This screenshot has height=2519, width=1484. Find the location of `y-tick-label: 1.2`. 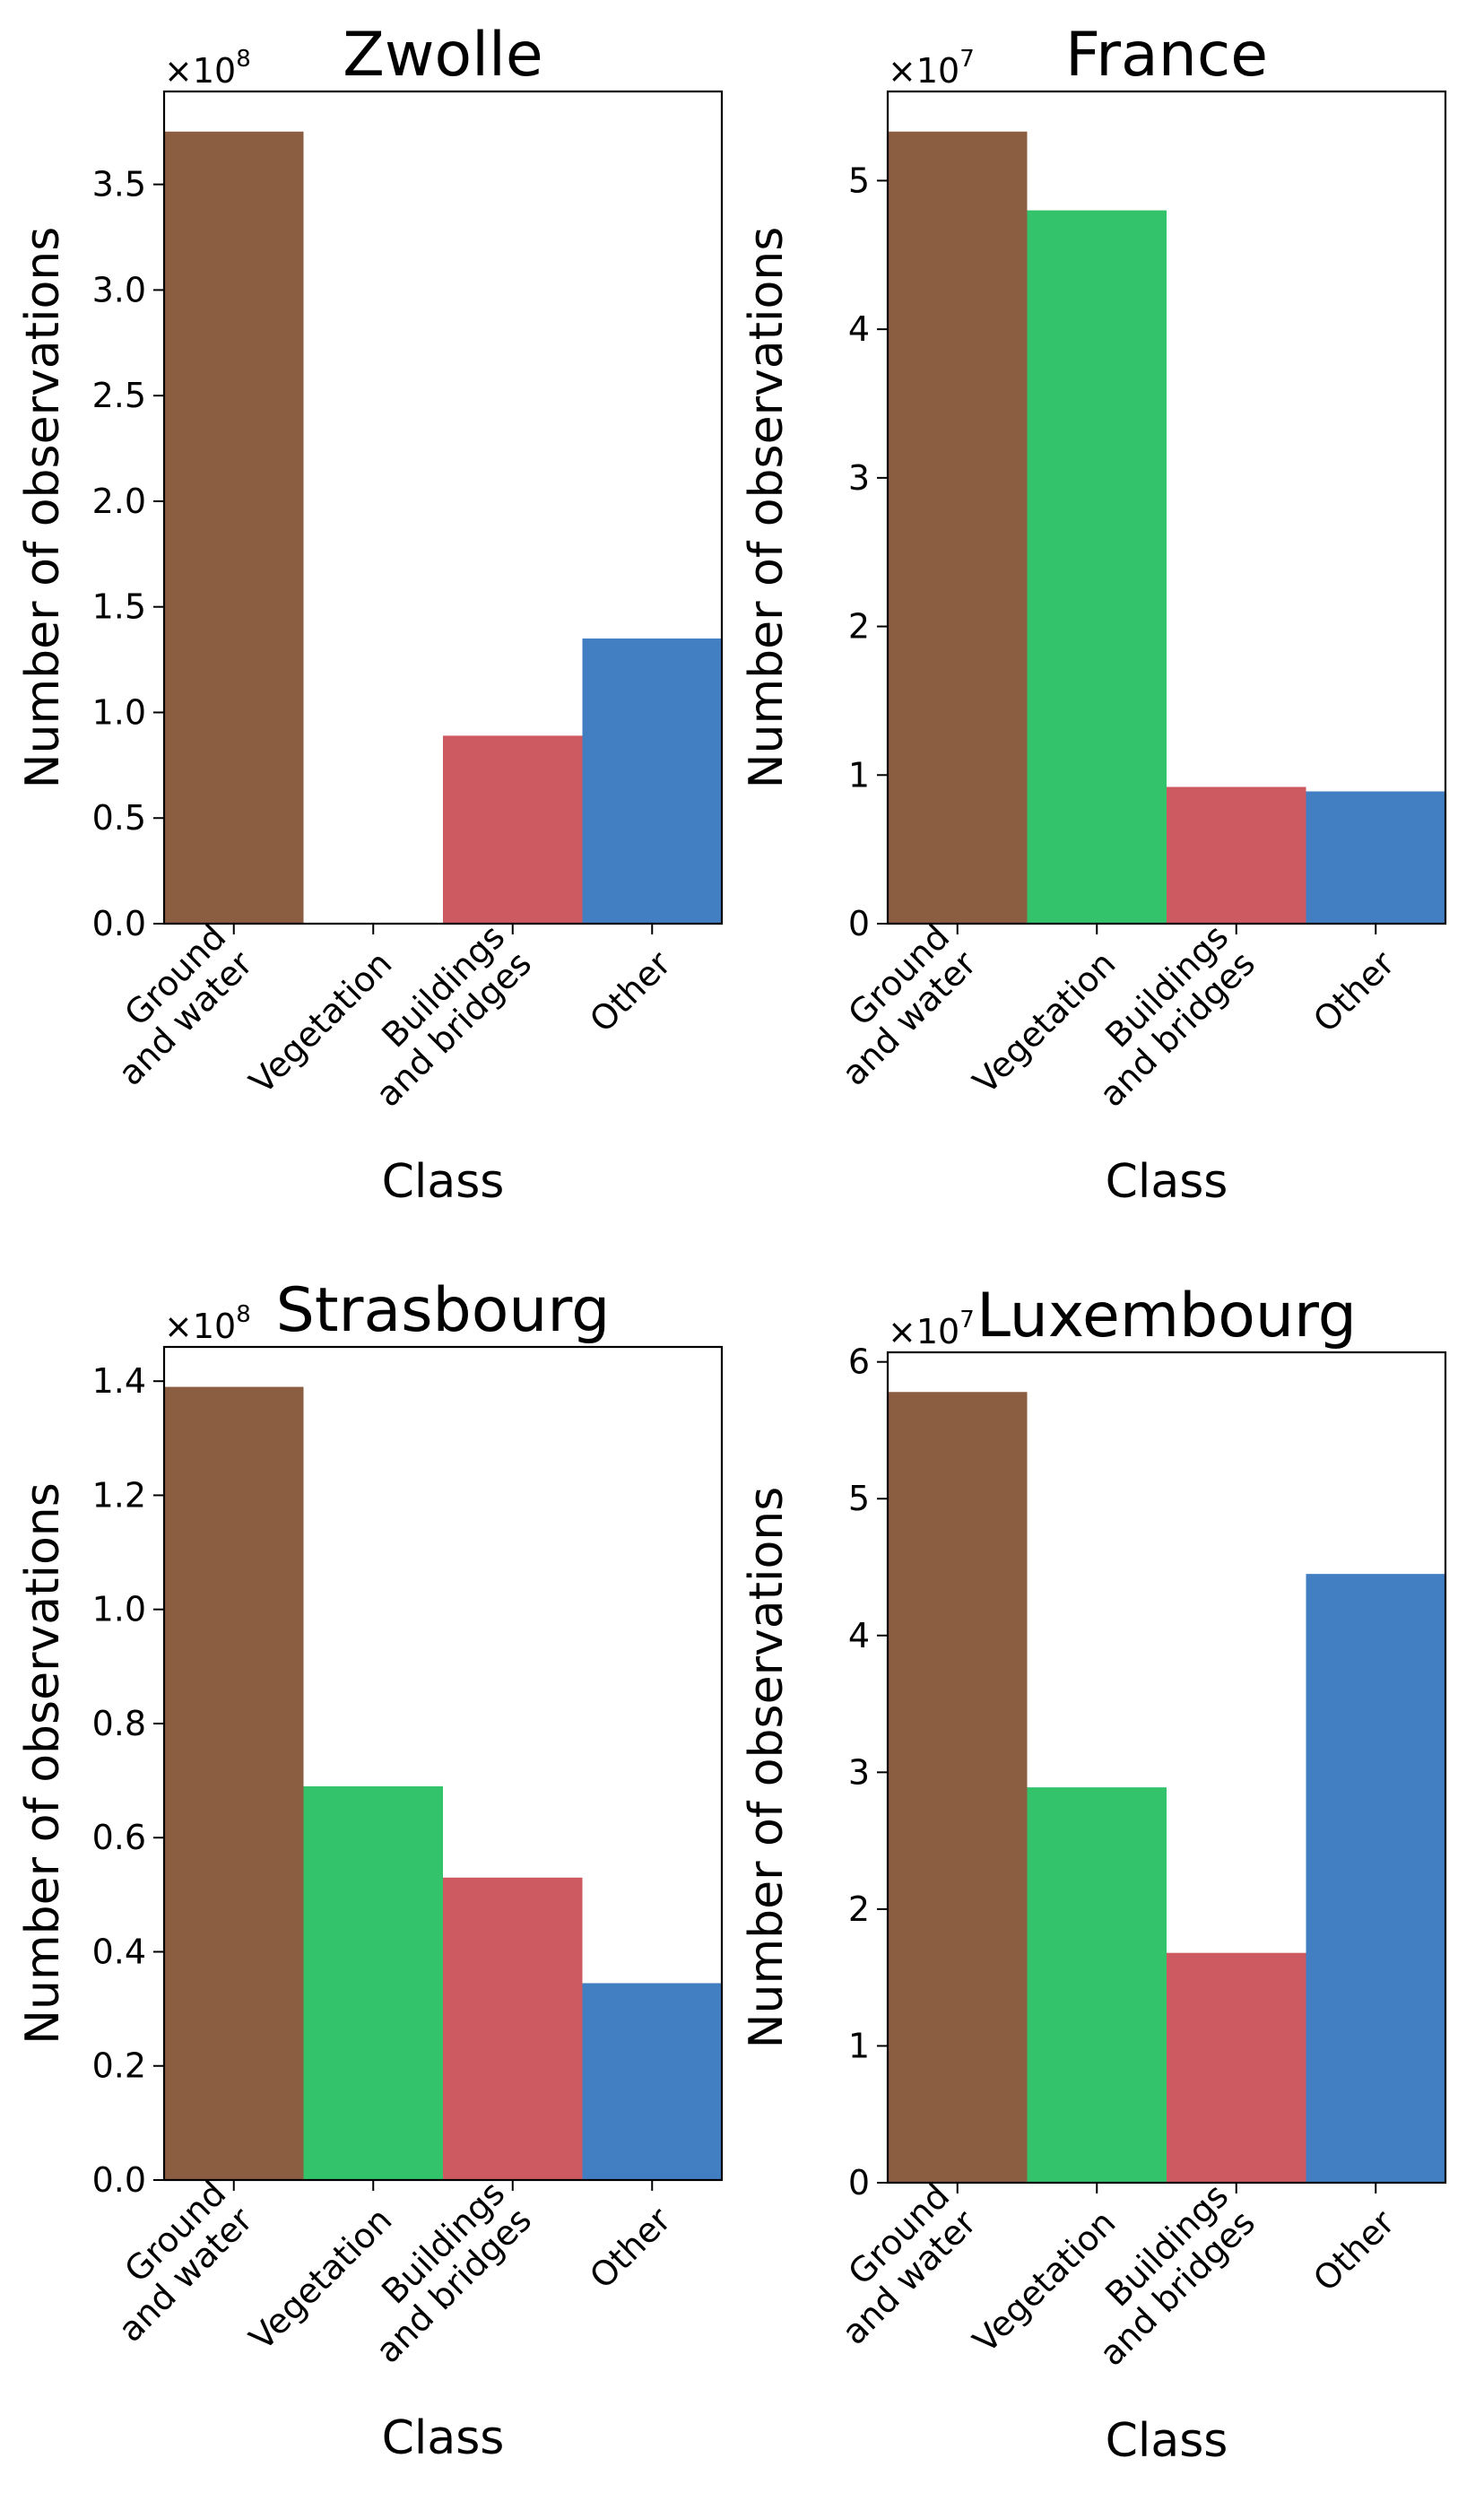

y-tick-label: 1.2 is located at coordinates (119, 1495).